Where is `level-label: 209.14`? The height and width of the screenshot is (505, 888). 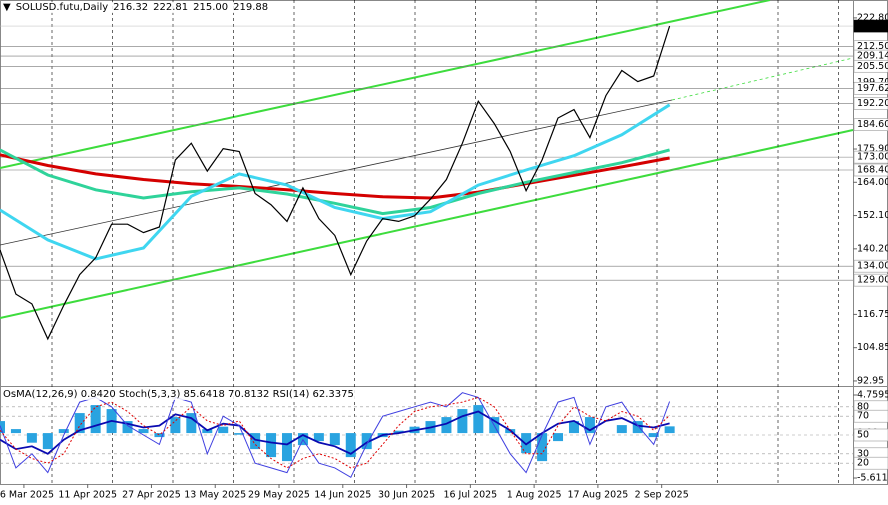
level-label: 209.14 is located at coordinates (872, 56).